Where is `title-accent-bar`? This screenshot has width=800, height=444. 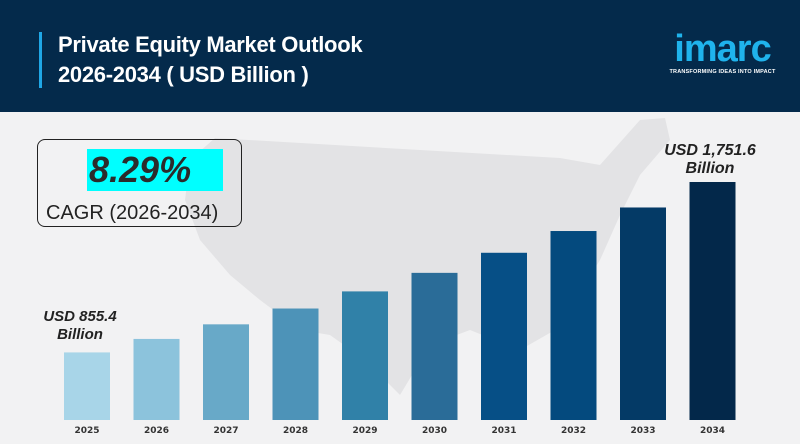 title-accent-bar is located at coordinates (40, 60).